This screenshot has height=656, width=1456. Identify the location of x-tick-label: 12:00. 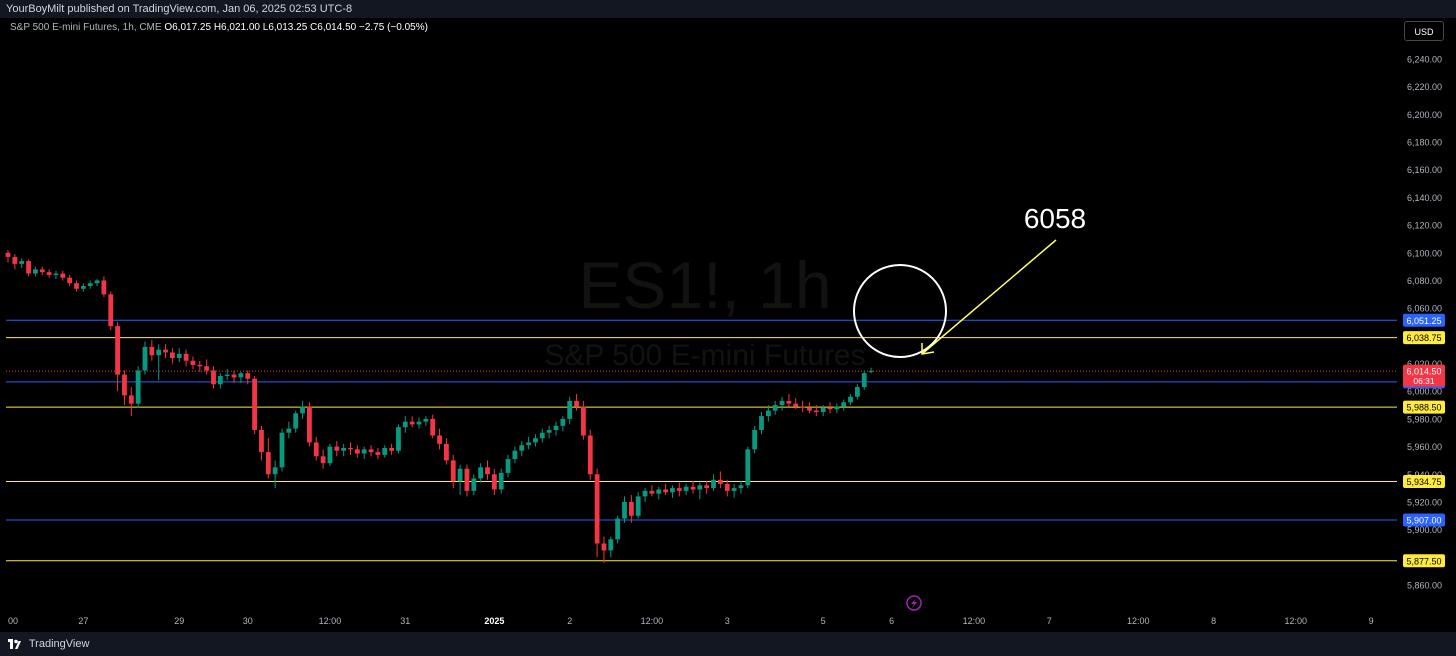
(330, 621).